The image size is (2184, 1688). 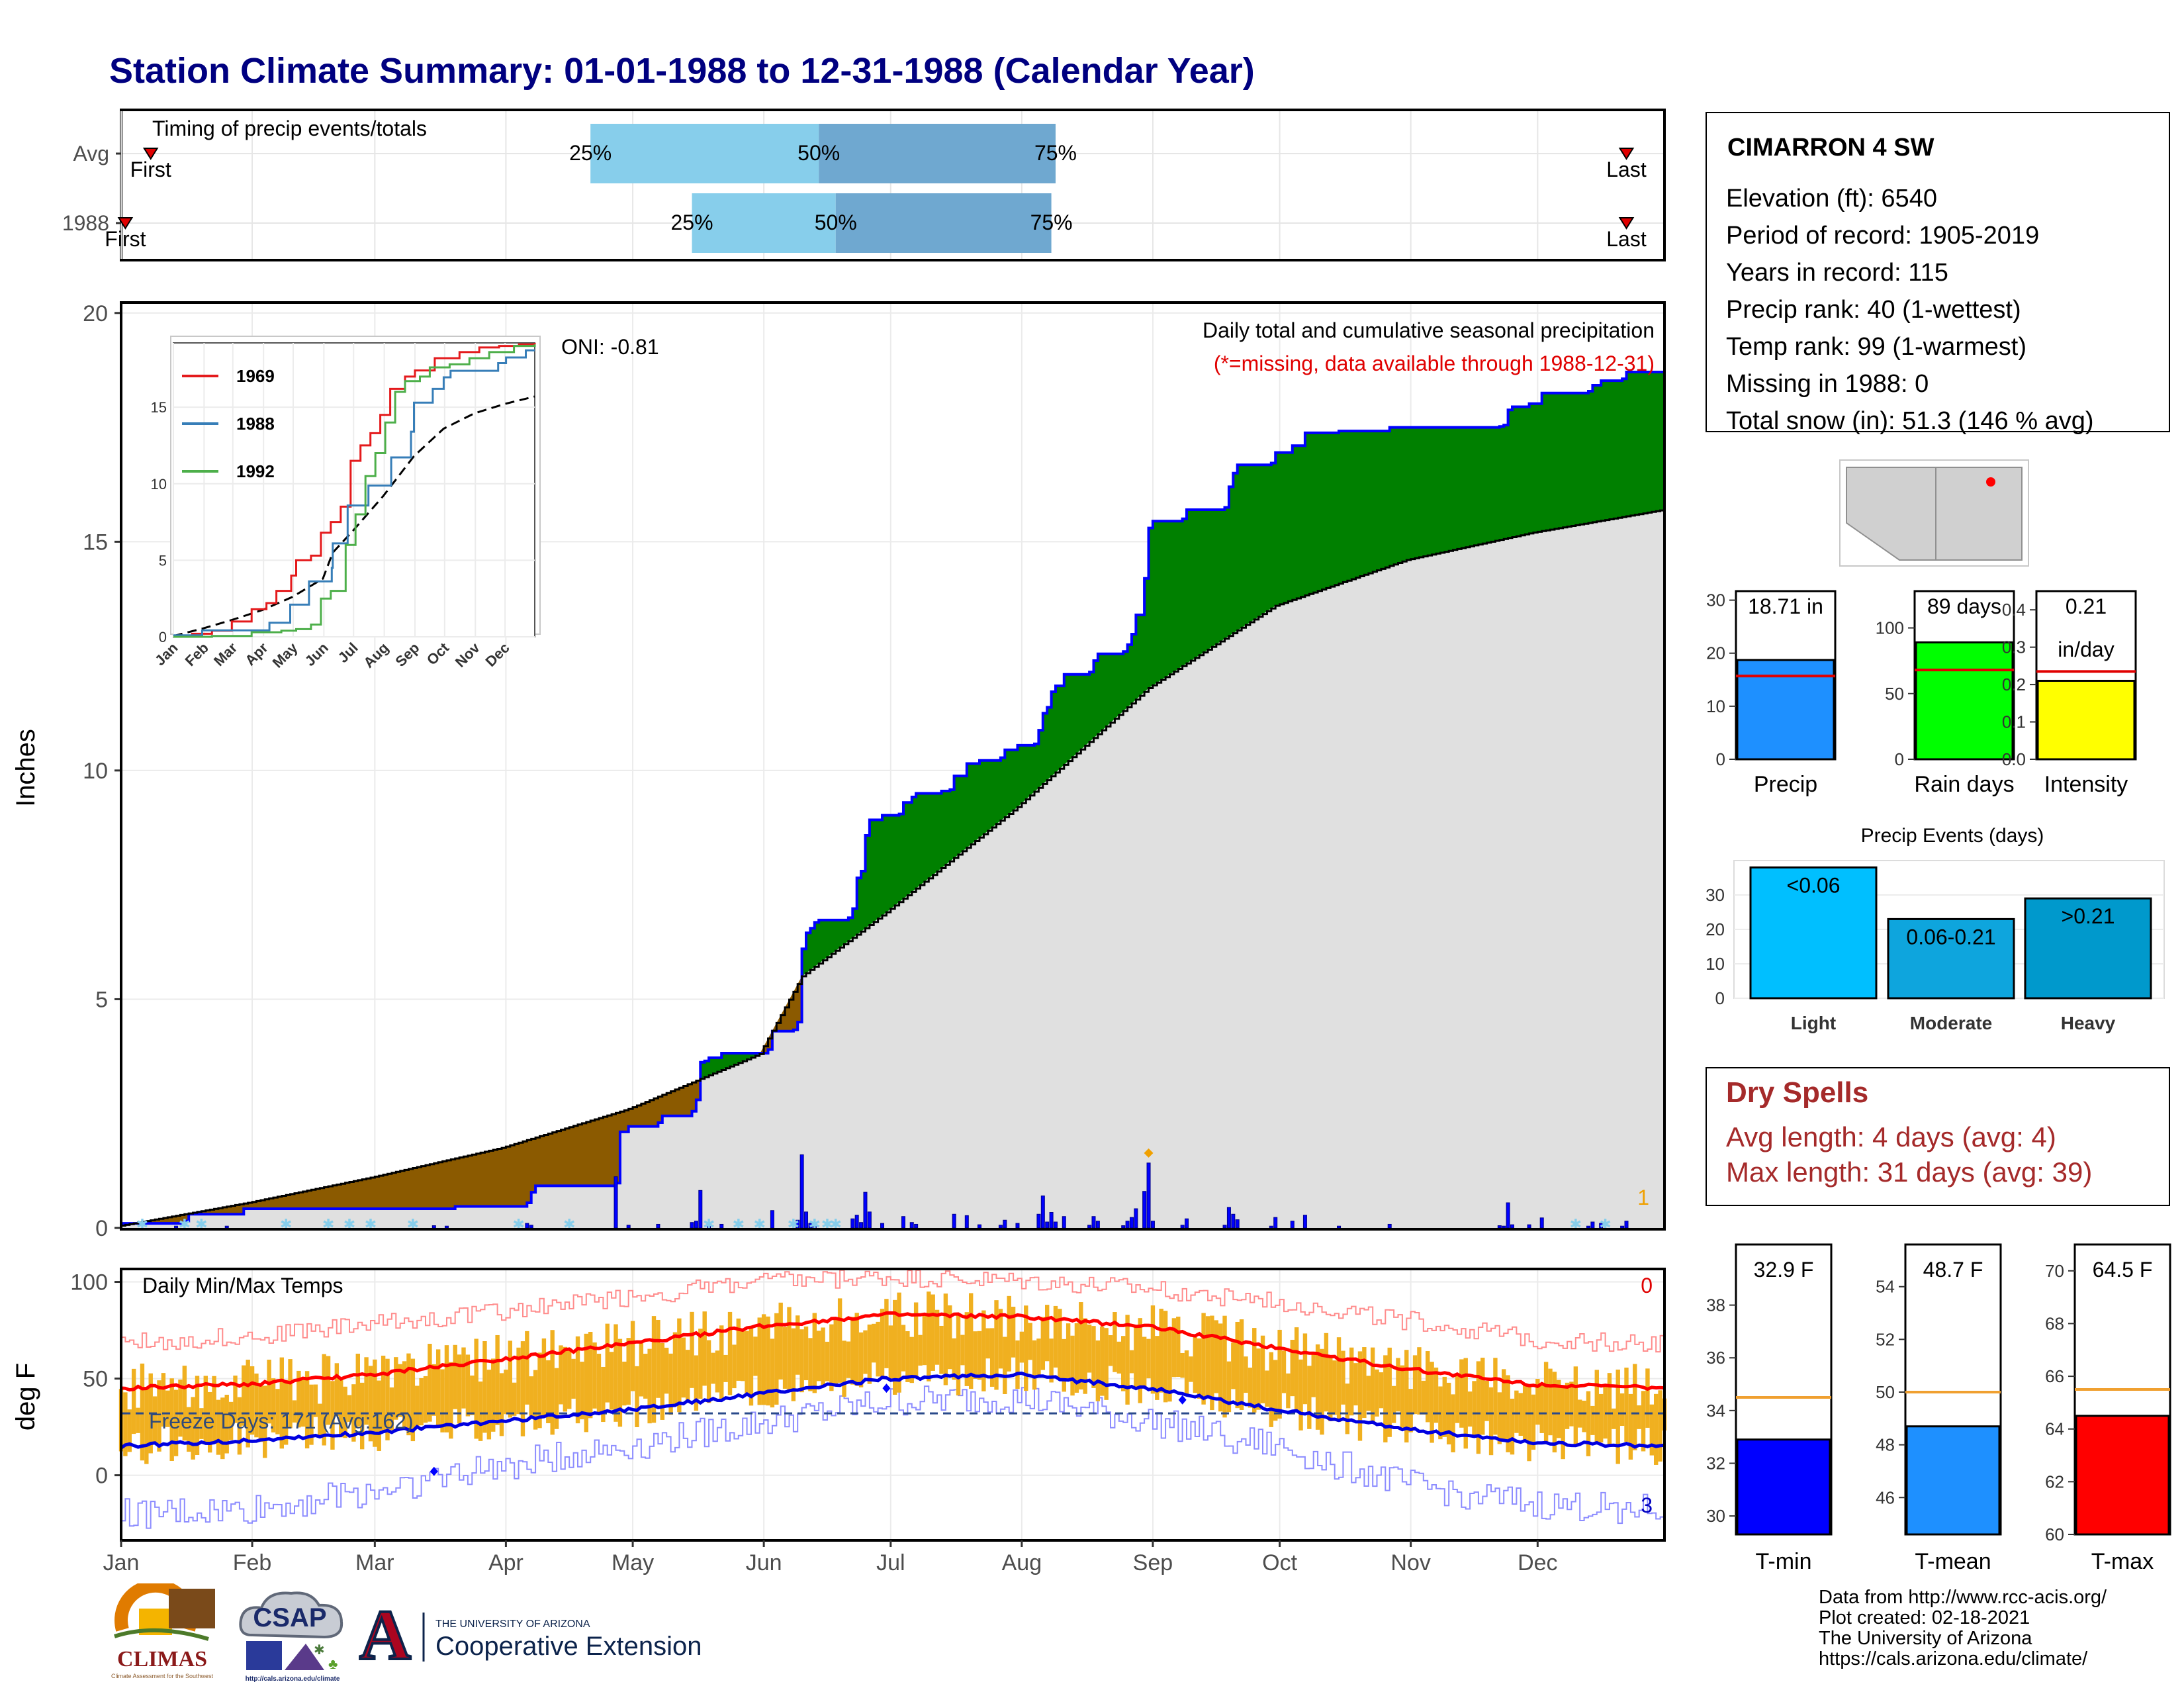 What do you see at coordinates (1814, 1023) in the screenshot?
I see `event-category-label: Light` at bounding box center [1814, 1023].